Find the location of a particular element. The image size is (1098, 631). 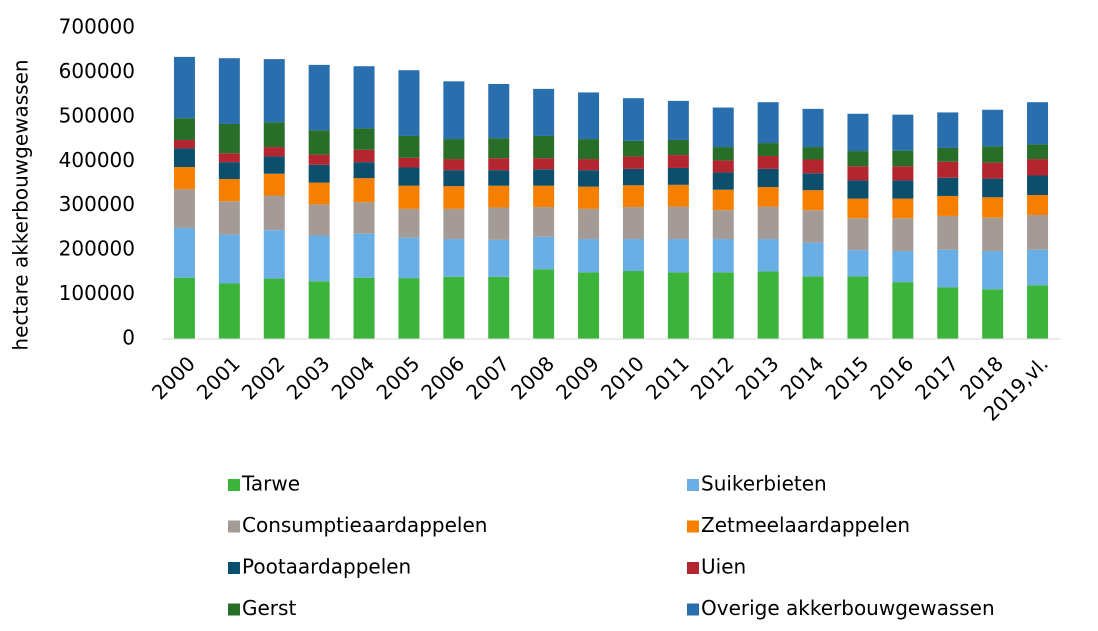

y-axis-title: hectare akkerbouwgewassen is located at coordinates (21, 204).